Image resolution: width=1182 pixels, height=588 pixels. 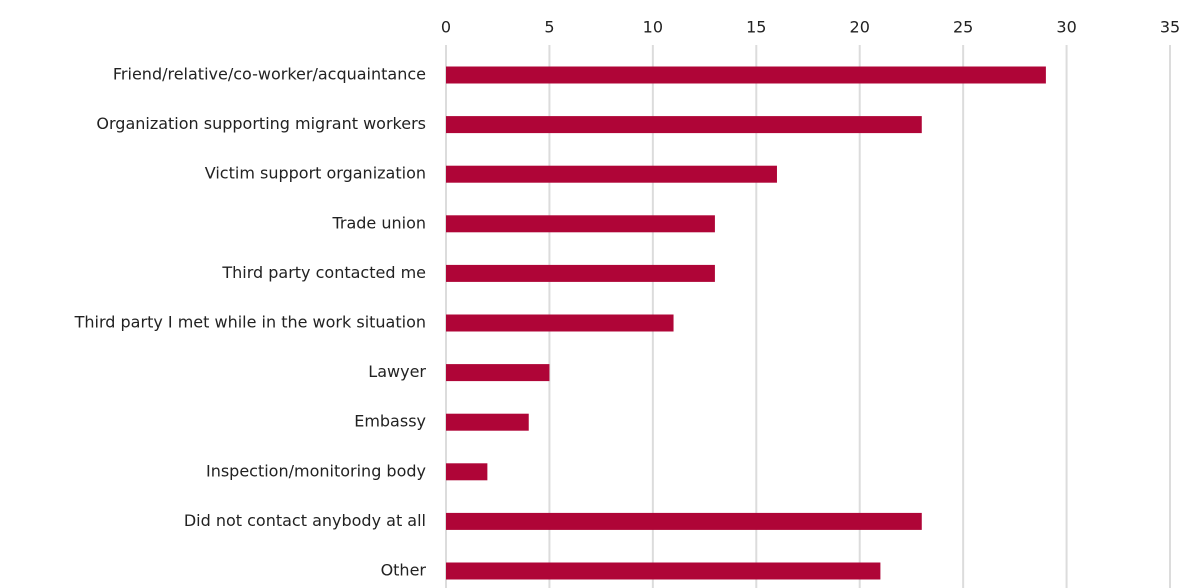 I want to click on y-tick-label: Did not contact anybody at all, so click(x=305, y=520).